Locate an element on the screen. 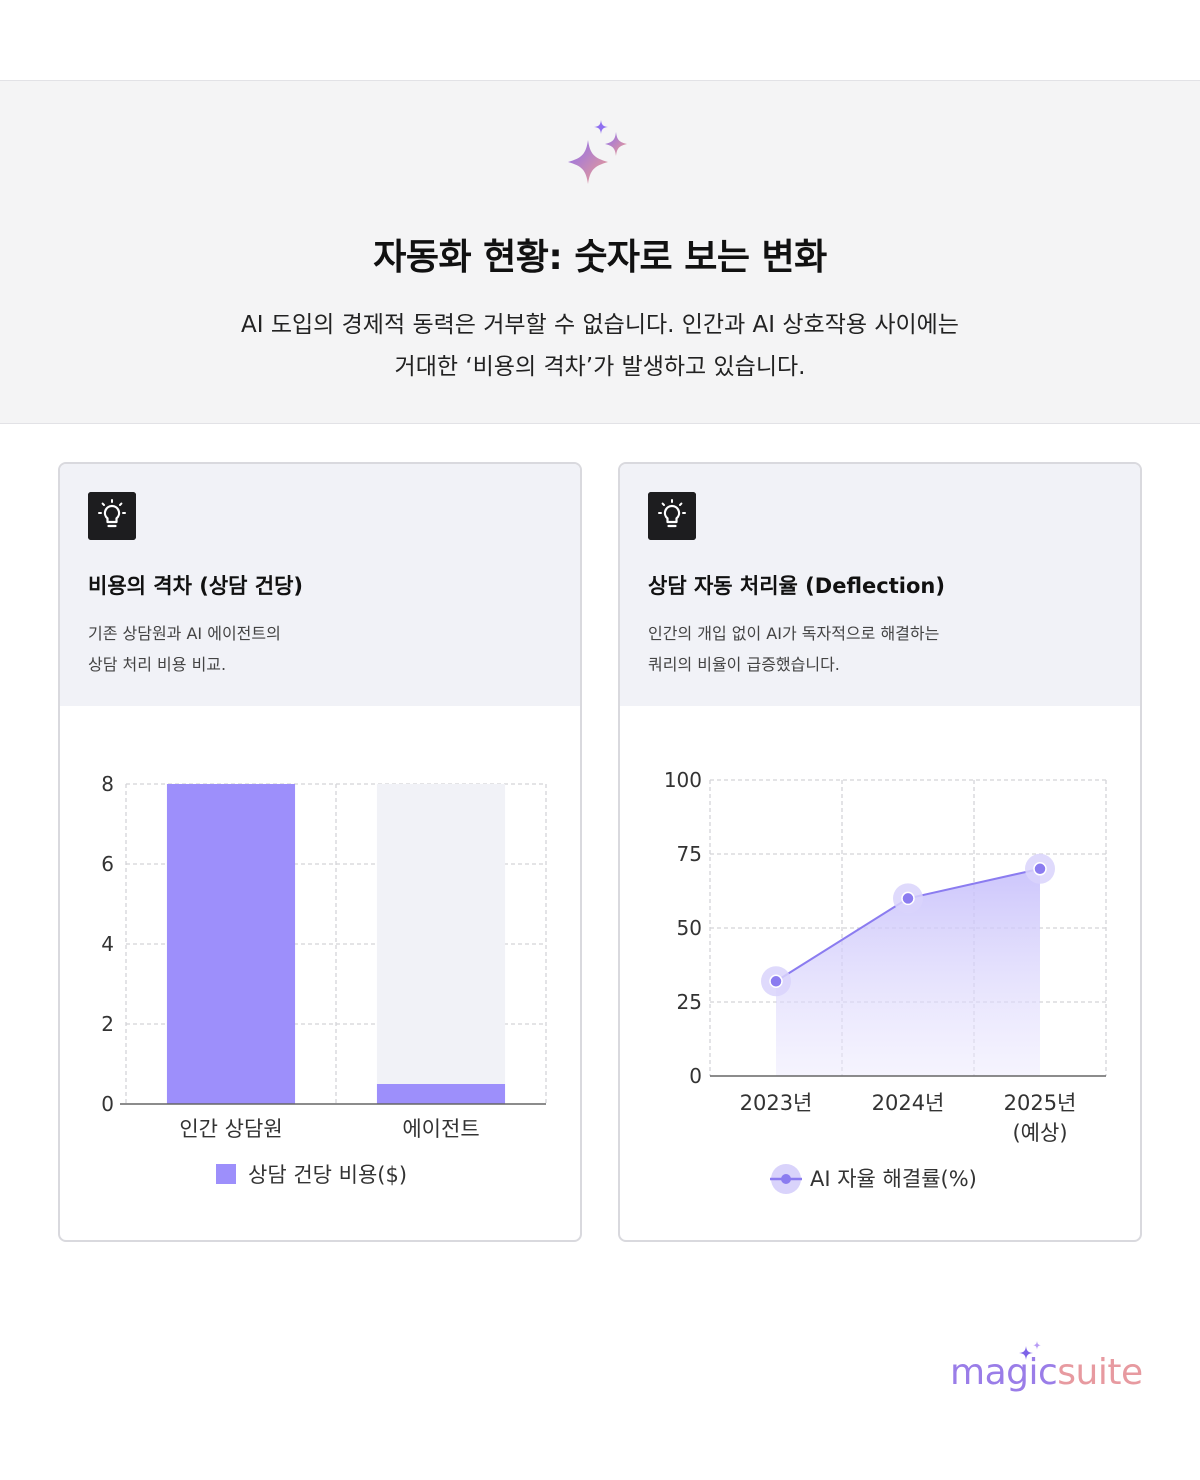  bar-track is located at coordinates (441, 944).